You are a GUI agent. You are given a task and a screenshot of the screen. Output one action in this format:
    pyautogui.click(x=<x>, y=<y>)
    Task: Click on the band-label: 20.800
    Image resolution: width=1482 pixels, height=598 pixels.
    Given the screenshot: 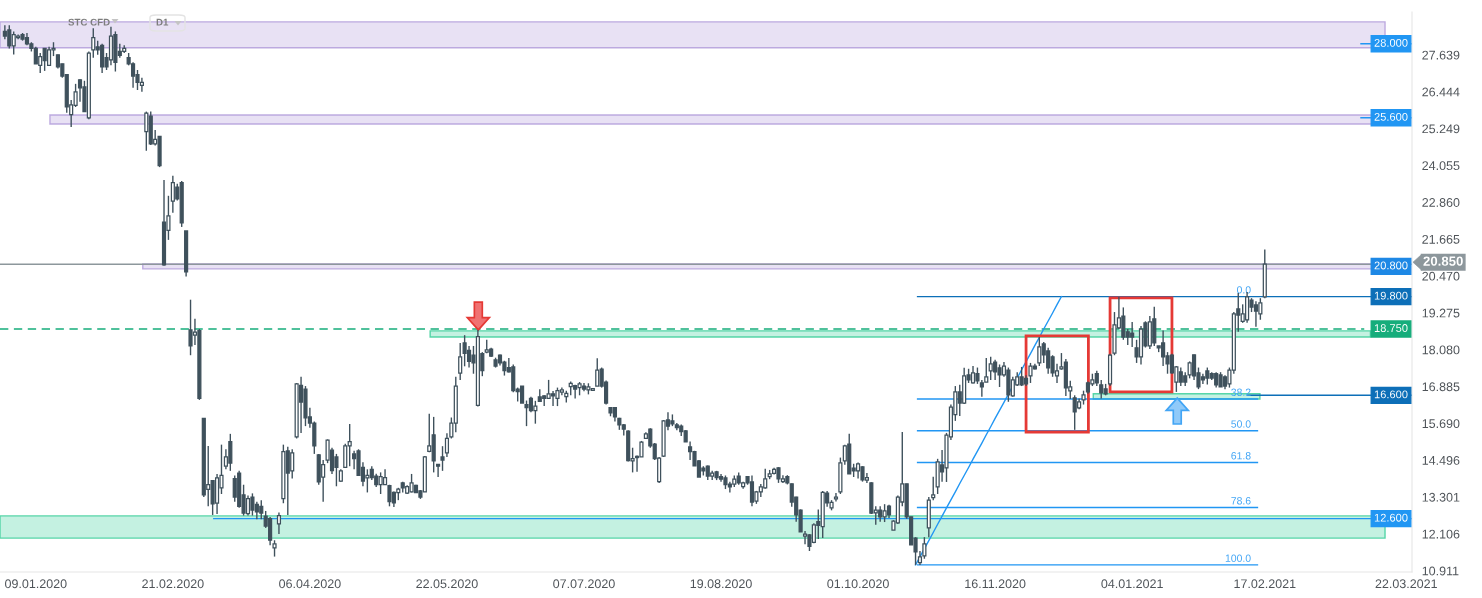 What is the action you would take?
    pyautogui.click(x=1391, y=265)
    